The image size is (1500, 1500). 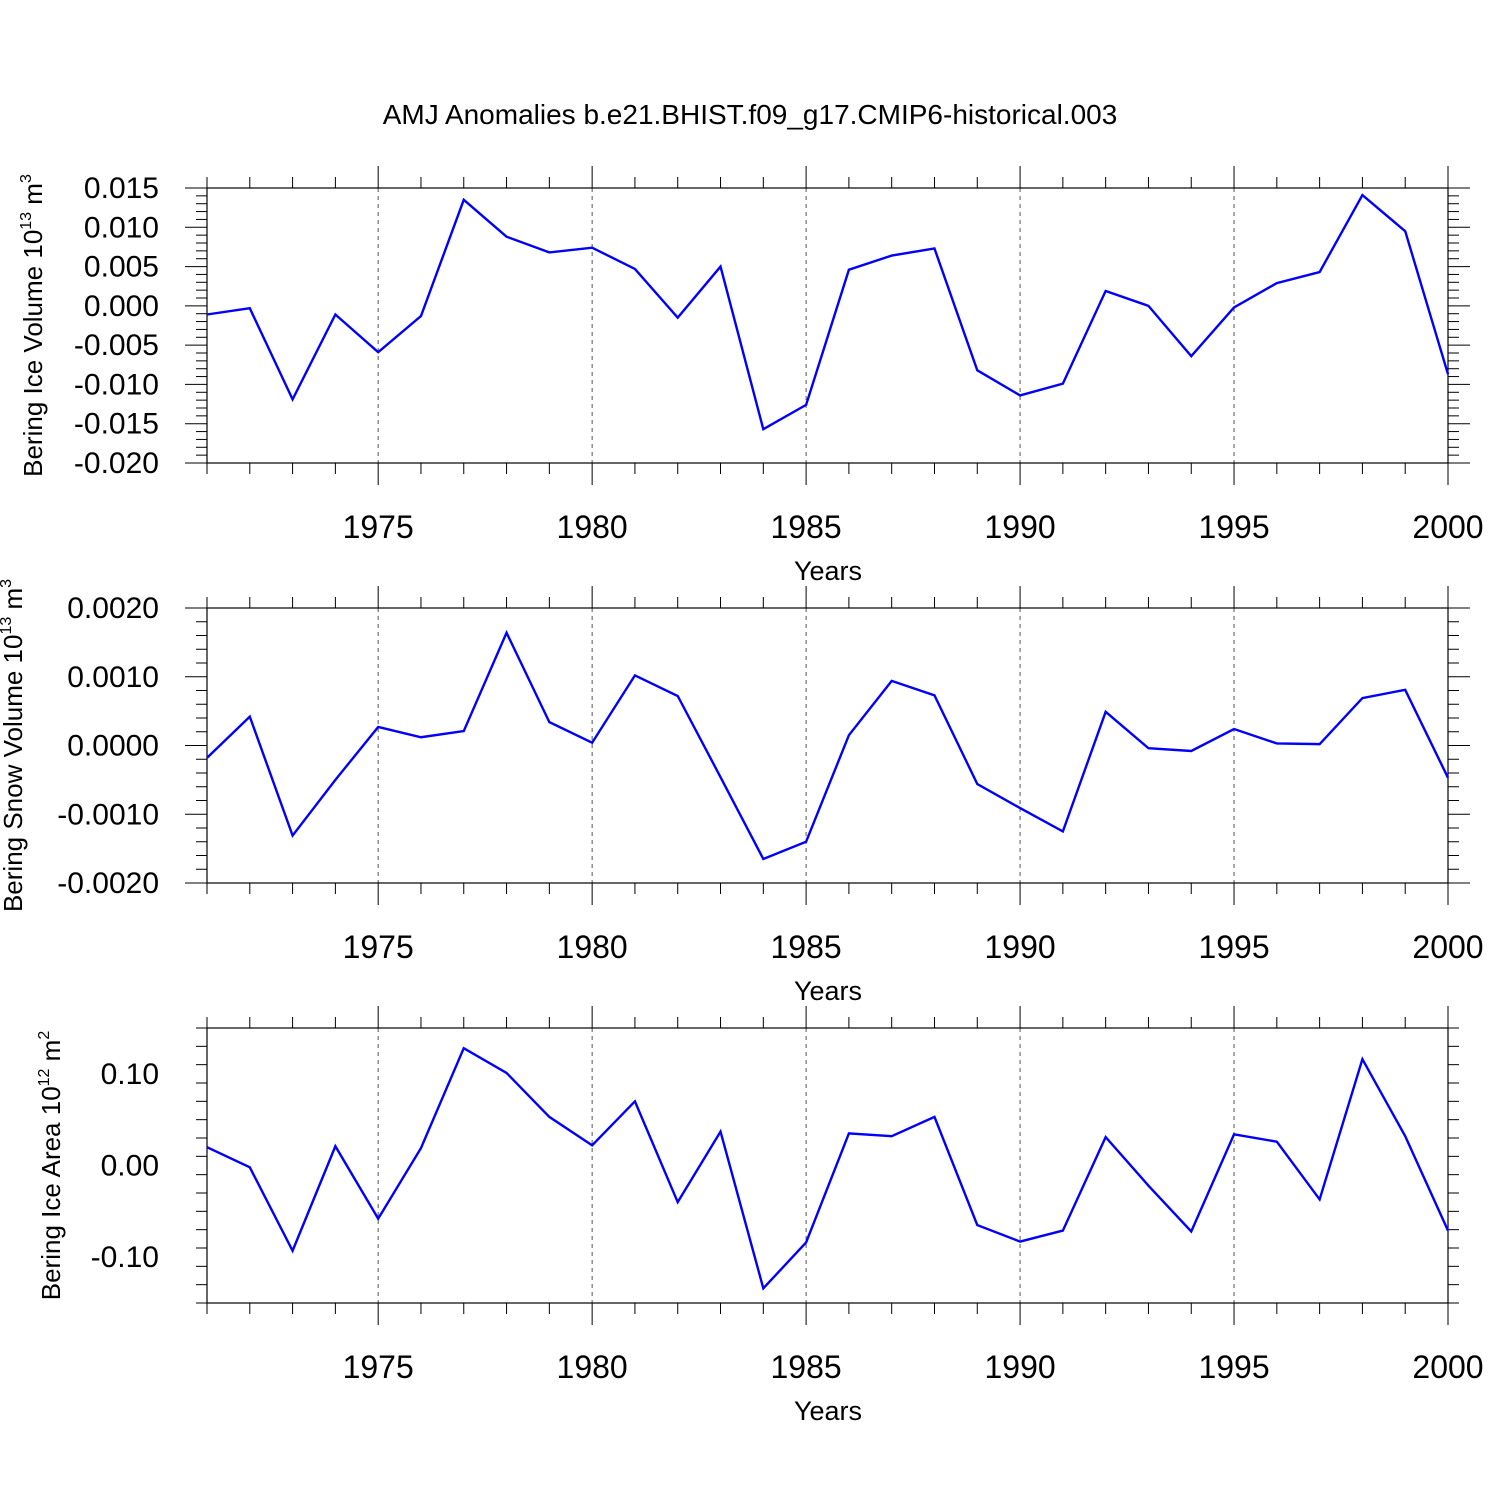 I want to click on y-tick-label: 0.005, so click(x=121, y=267).